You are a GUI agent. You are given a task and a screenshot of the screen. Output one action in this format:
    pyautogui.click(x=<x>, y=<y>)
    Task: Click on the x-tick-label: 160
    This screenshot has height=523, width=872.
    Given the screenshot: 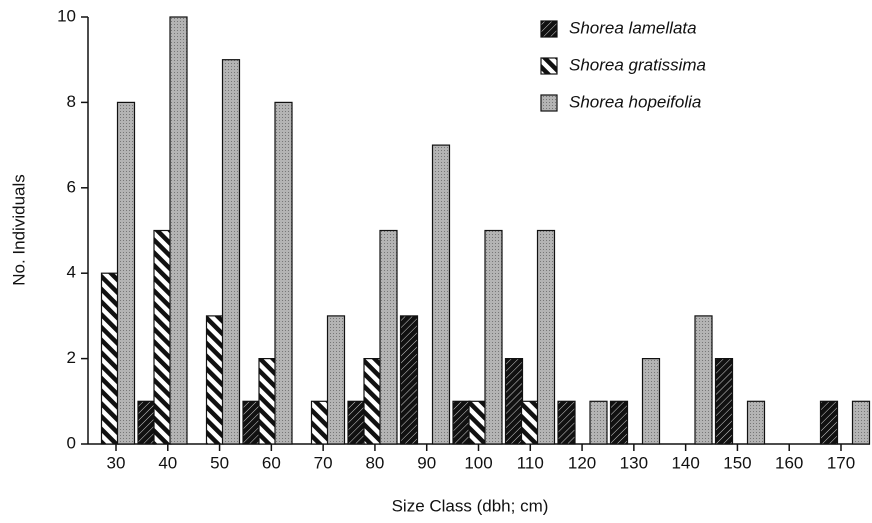 What is the action you would take?
    pyautogui.click(x=789, y=462)
    